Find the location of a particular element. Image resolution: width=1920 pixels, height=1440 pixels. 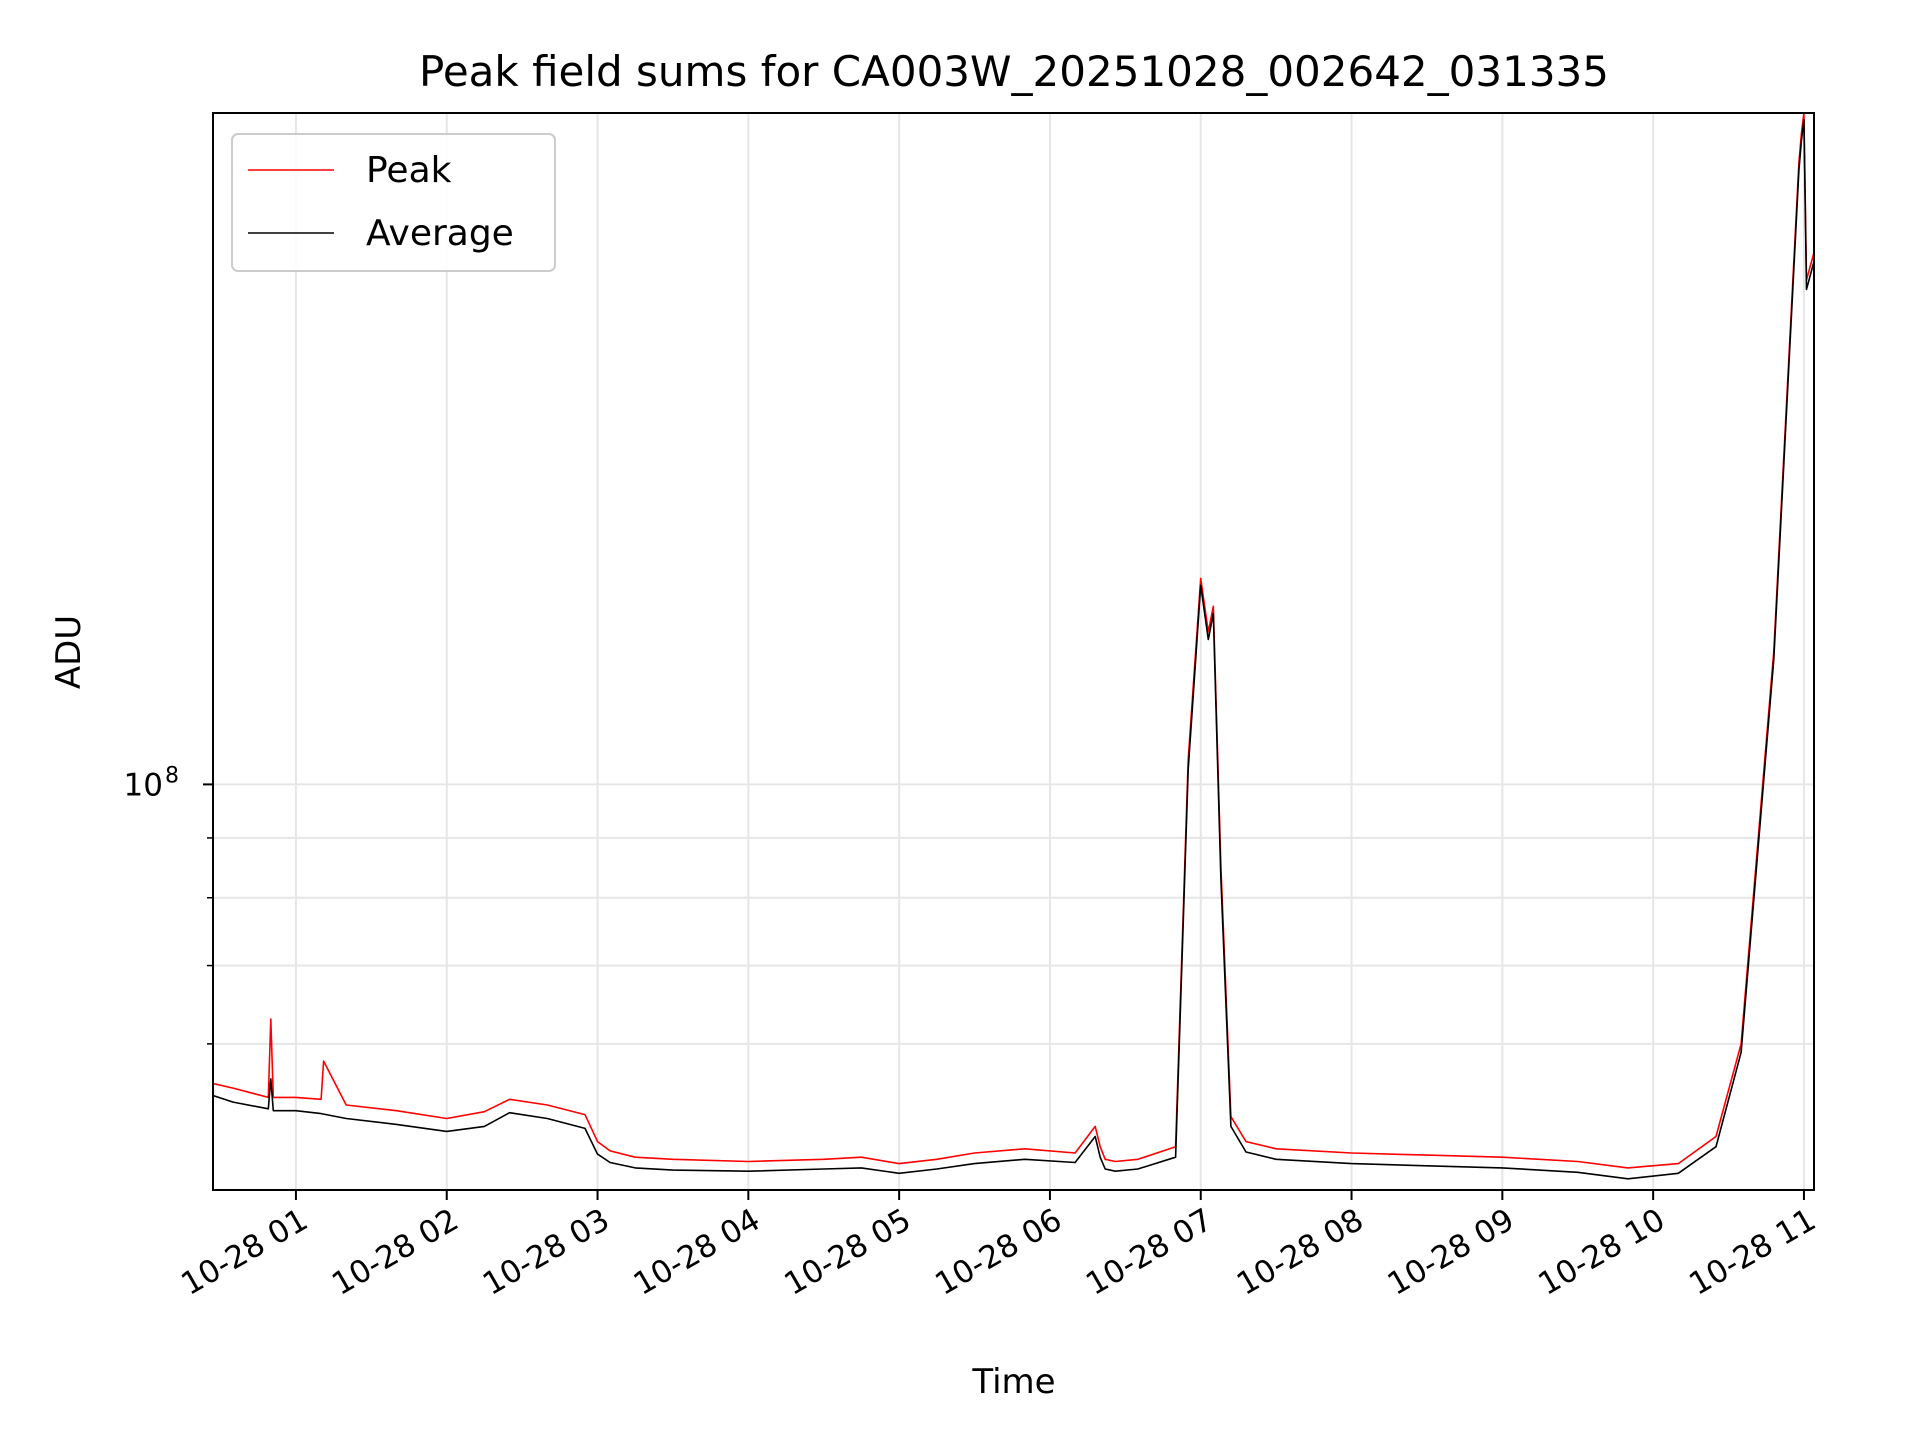

legend-box is located at coordinates (393, 202).